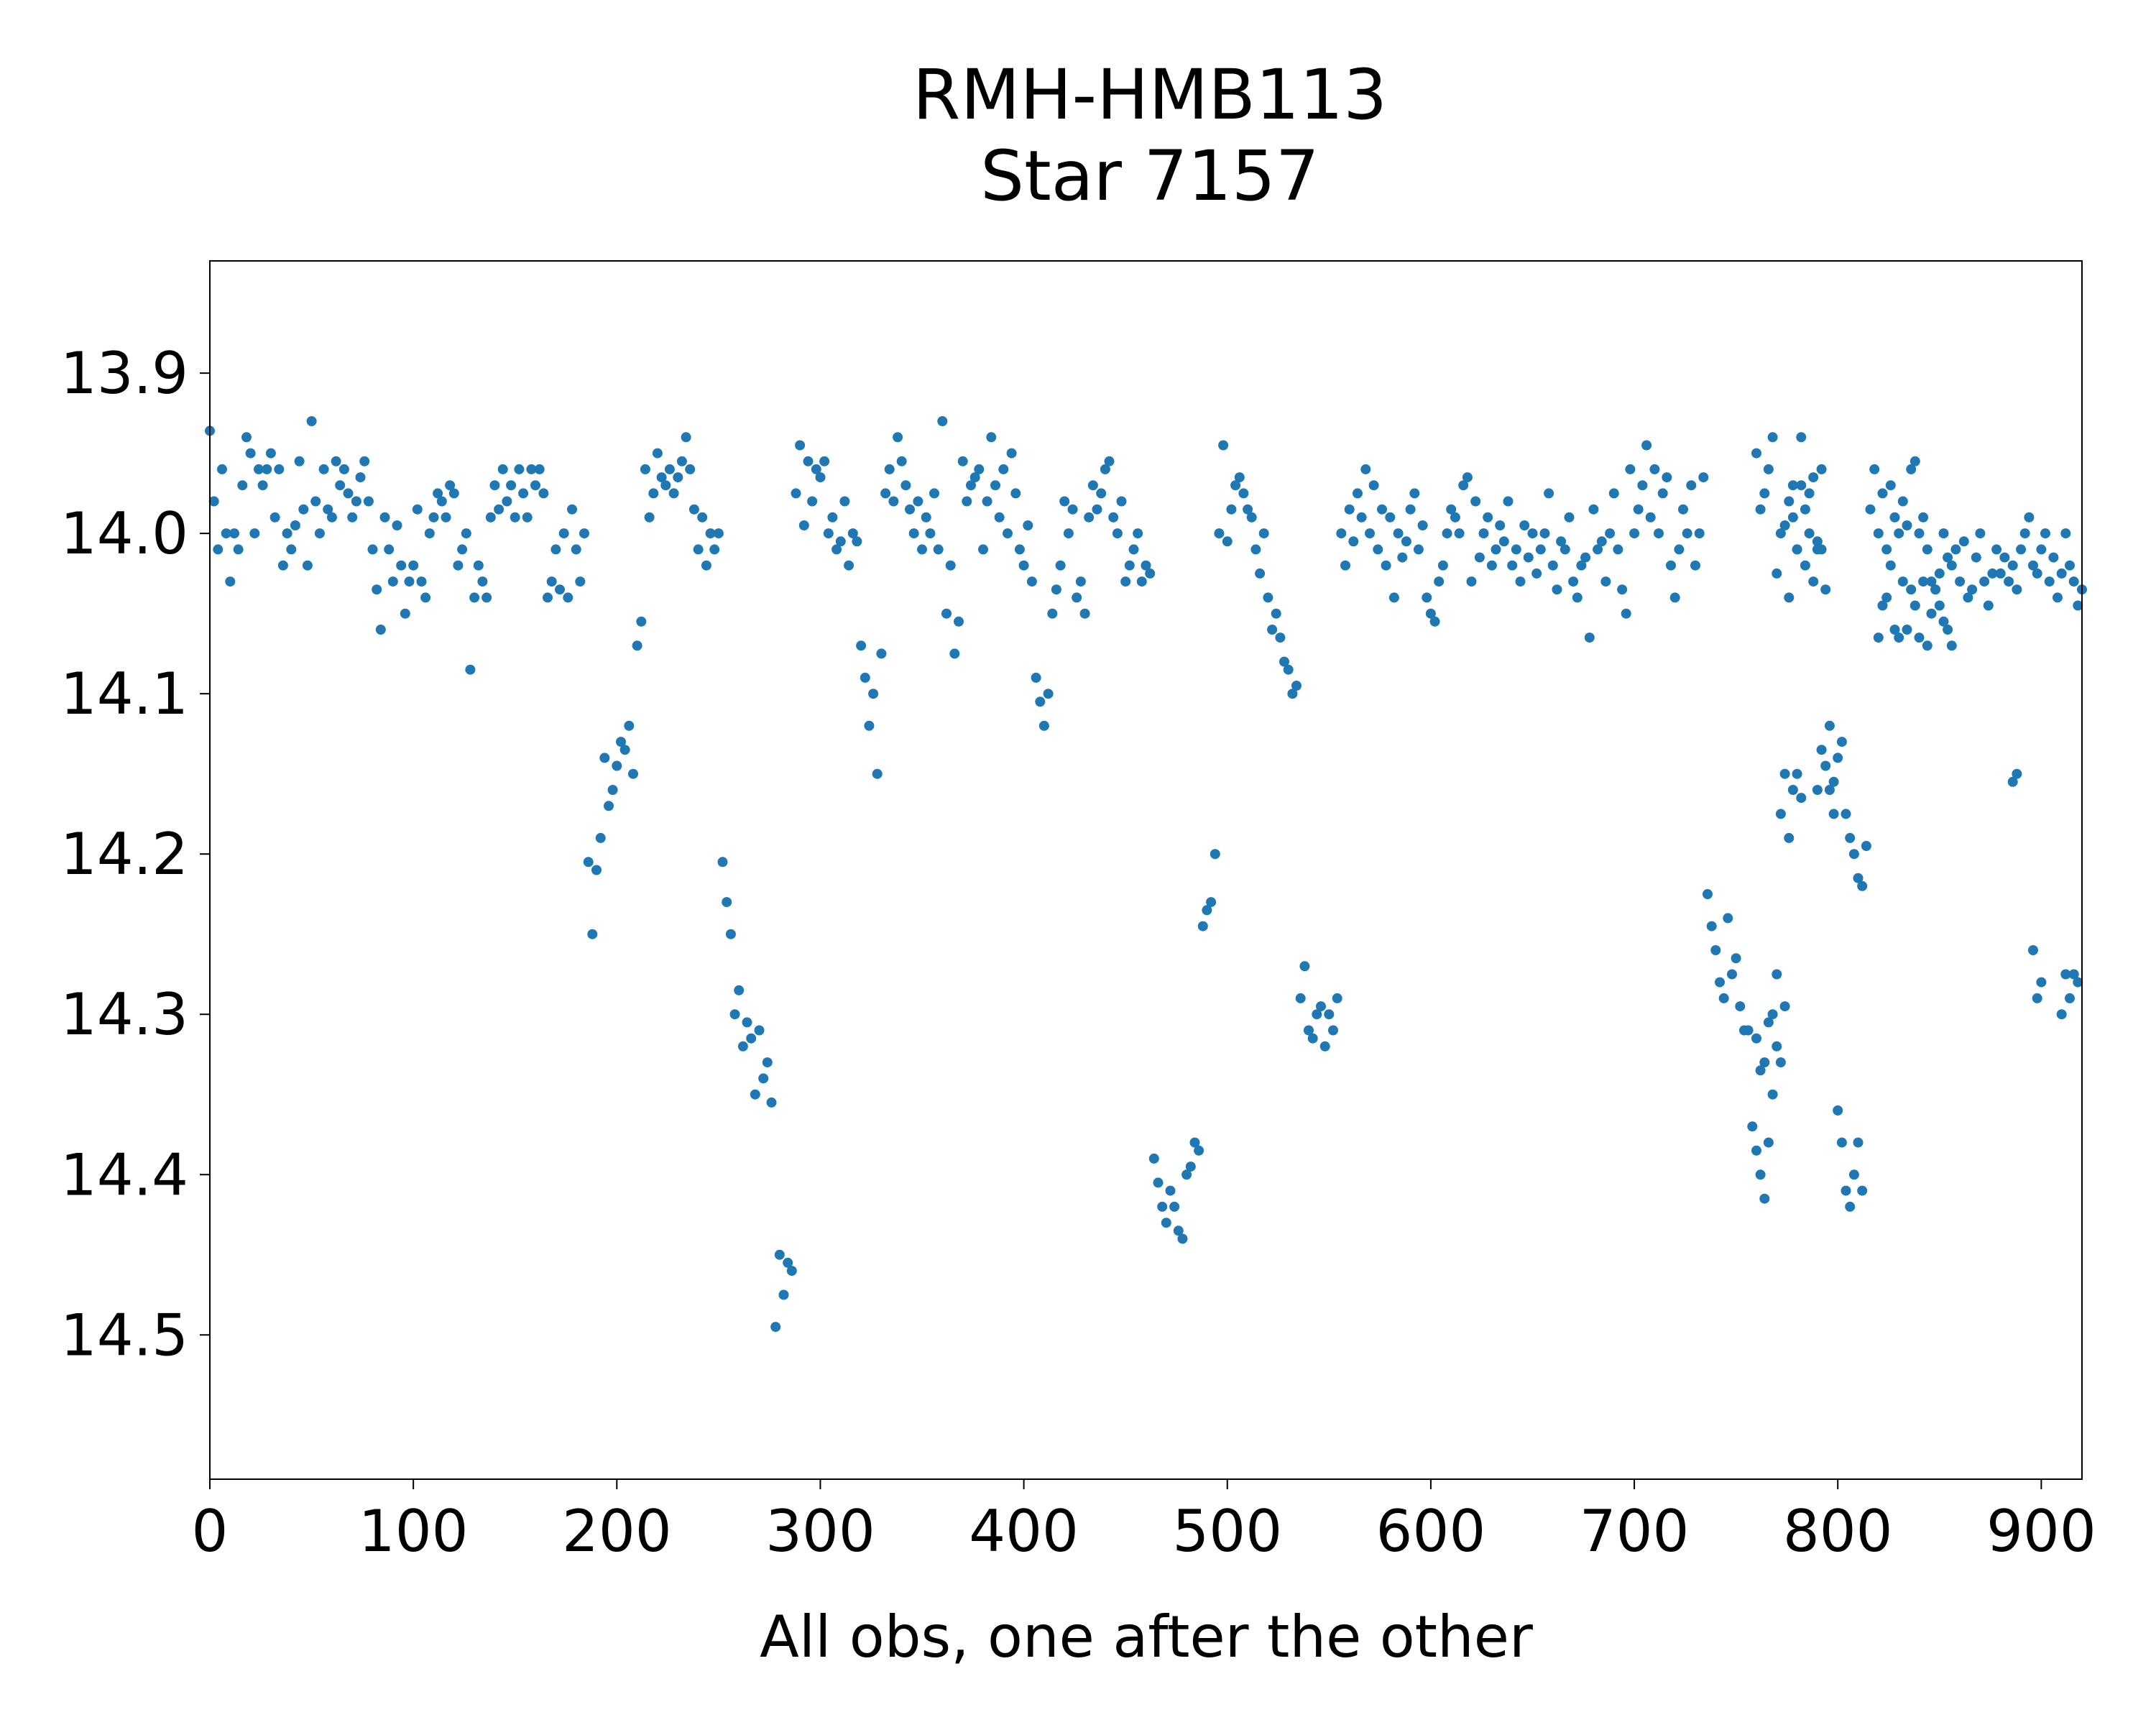 The image size is (2156, 1725). What do you see at coordinates (1149, 176) in the screenshot?
I see `chart-title-line-2: Star 7157` at bounding box center [1149, 176].